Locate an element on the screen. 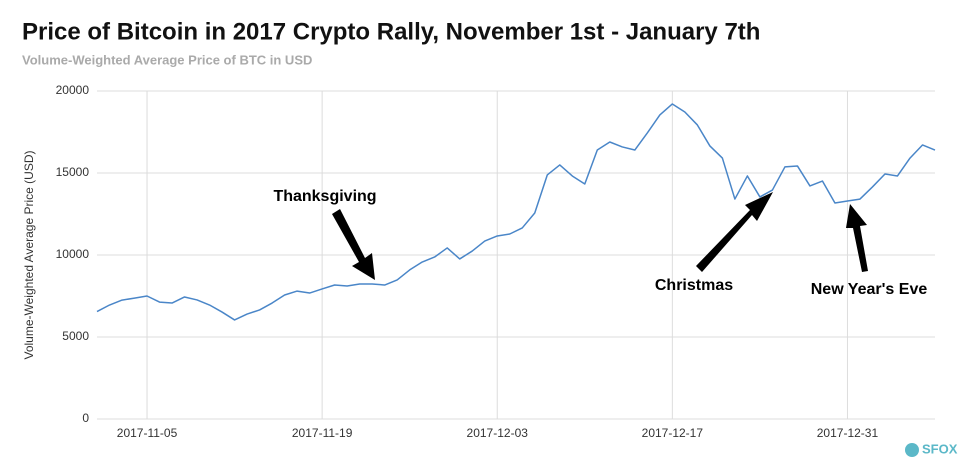 The image size is (960, 460). annotation: Thanksgiving is located at coordinates (324, 196).